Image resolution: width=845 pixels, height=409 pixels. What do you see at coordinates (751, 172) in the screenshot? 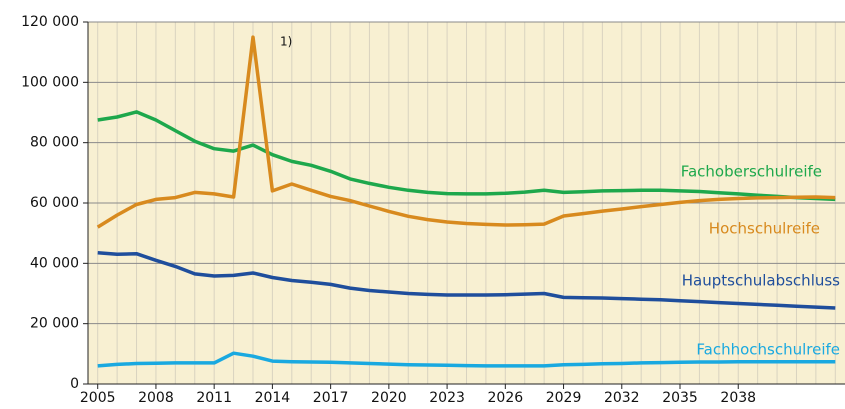
I see `series-label: Fachoberschulreife` at bounding box center [751, 172].